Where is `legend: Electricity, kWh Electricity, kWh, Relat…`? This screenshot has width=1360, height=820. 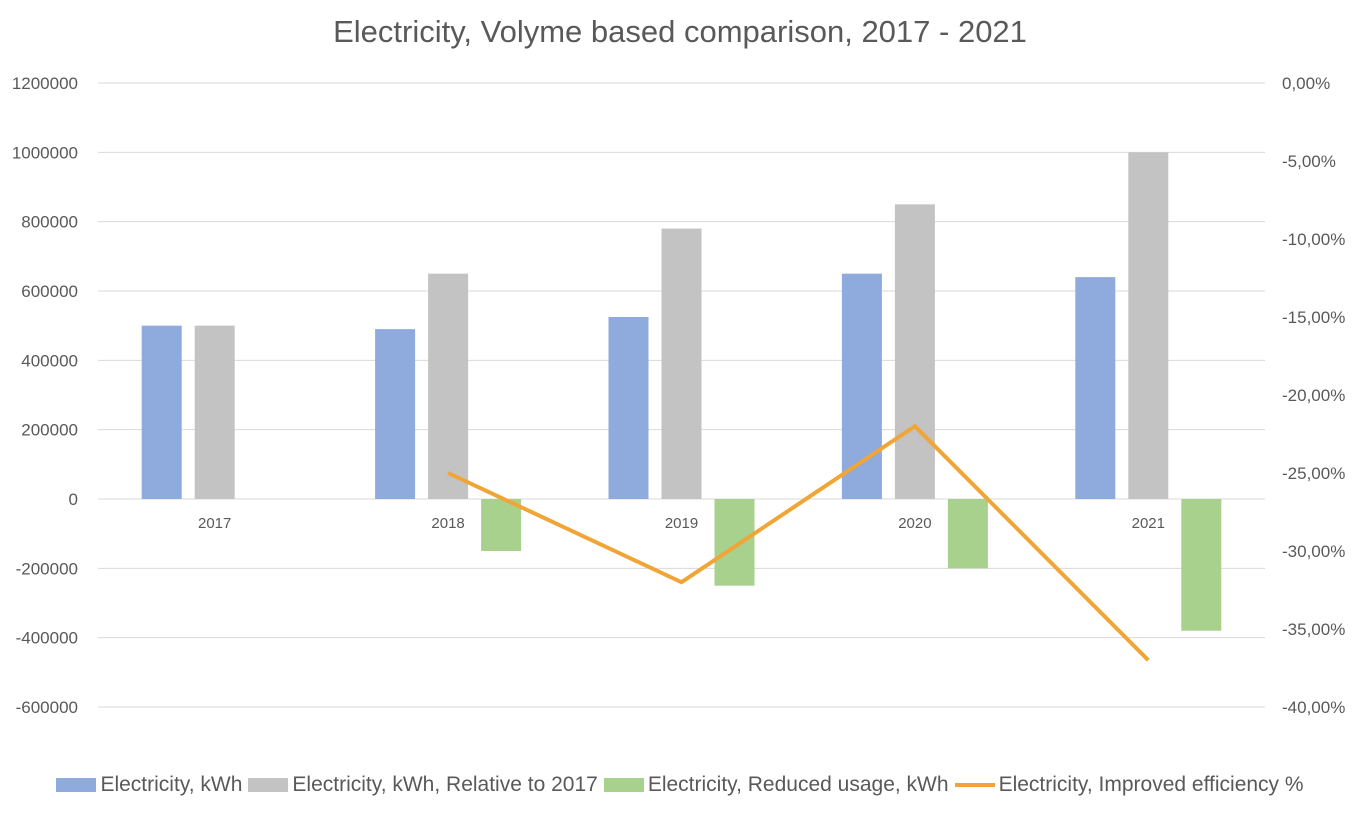
legend: Electricity, kWh Electricity, kWh, Relat… is located at coordinates (680, 785).